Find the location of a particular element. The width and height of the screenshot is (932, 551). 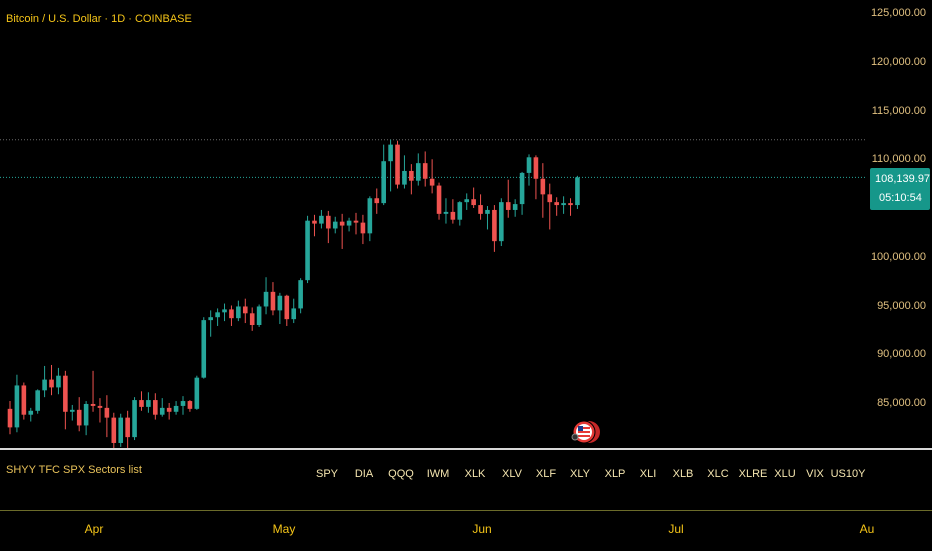

ticker-xlp: XLP is located at coordinates (615, 474).